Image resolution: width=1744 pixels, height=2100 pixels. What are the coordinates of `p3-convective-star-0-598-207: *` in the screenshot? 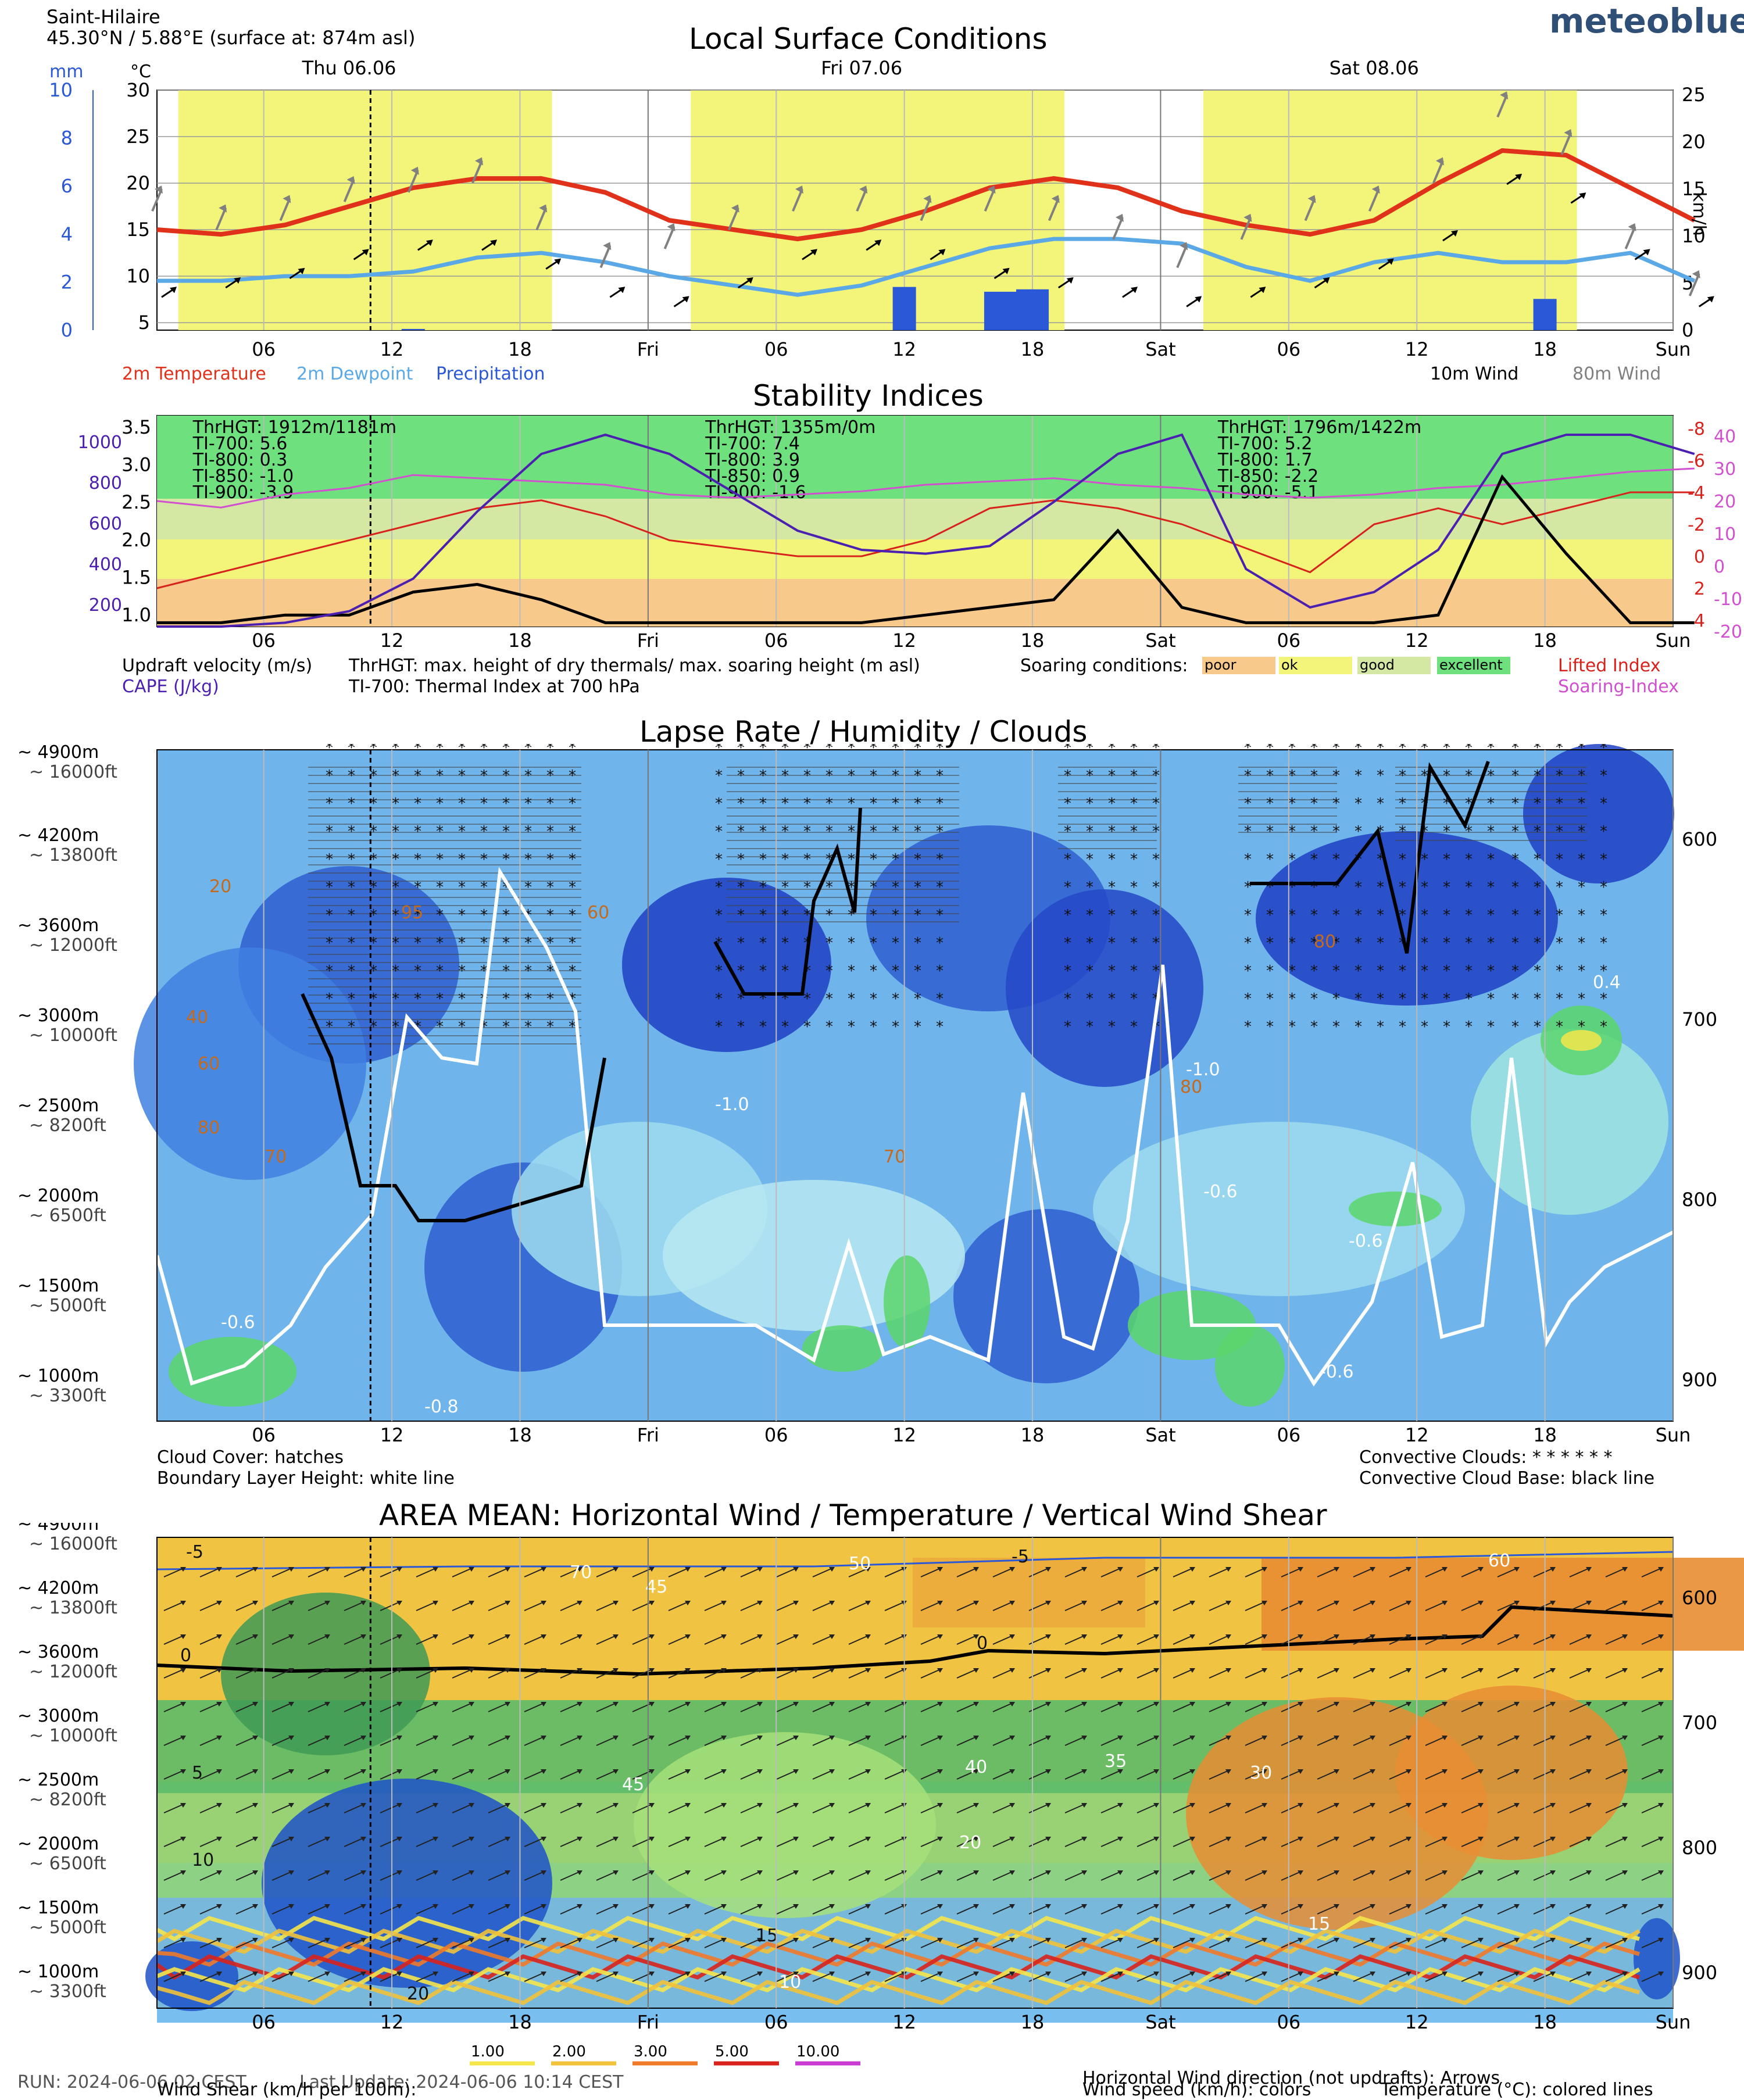 It's located at (352, 859).